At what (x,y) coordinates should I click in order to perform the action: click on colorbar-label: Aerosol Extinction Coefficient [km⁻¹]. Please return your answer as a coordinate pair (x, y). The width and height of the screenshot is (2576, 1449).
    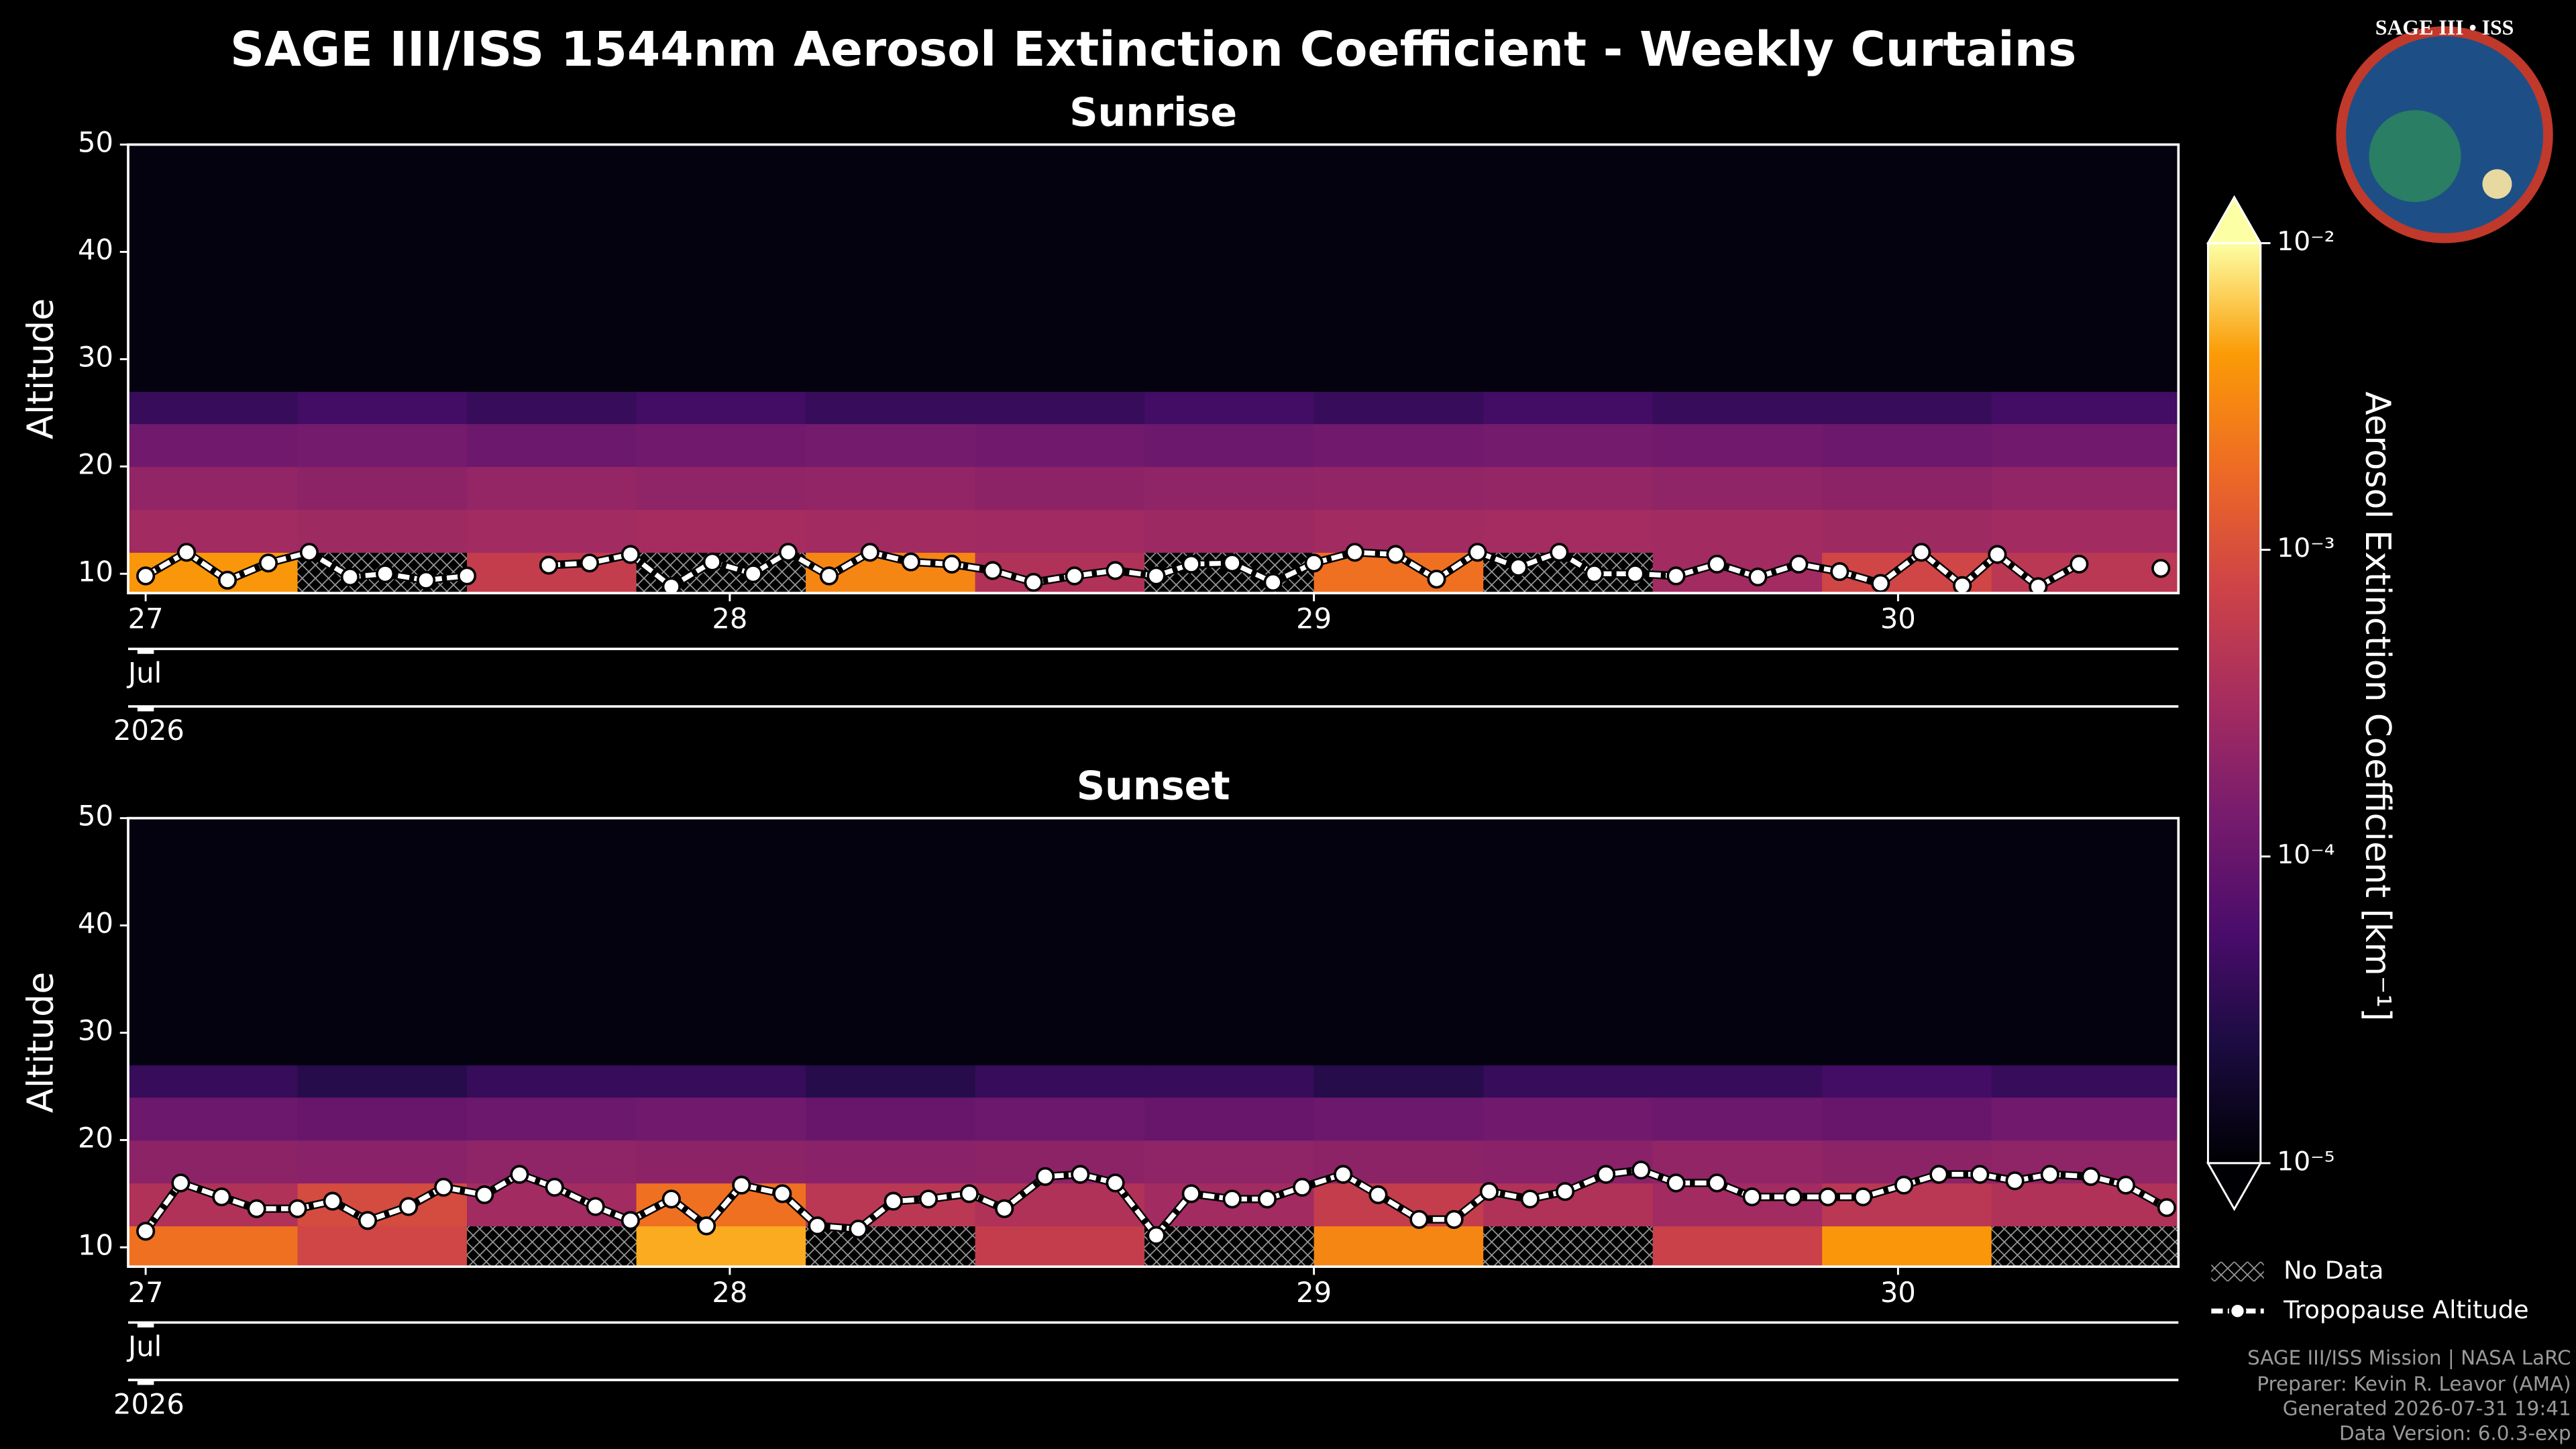
    Looking at the image, I should click on (2377, 707).